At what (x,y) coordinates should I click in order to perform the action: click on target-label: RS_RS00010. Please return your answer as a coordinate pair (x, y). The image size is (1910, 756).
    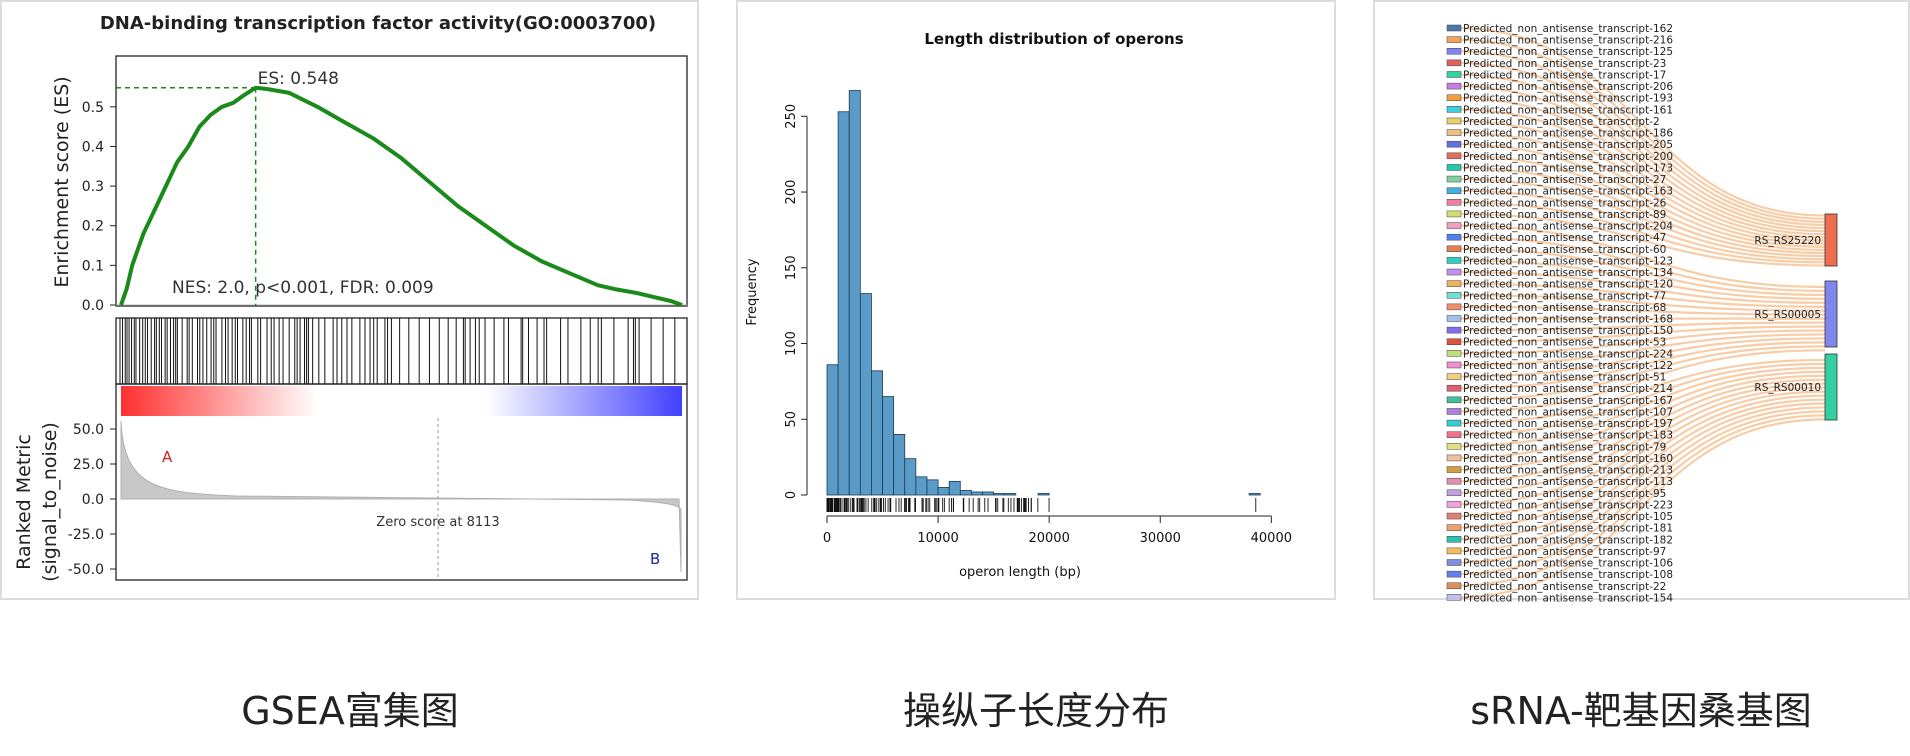
    Looking at the image, I should click on (1787, 388).